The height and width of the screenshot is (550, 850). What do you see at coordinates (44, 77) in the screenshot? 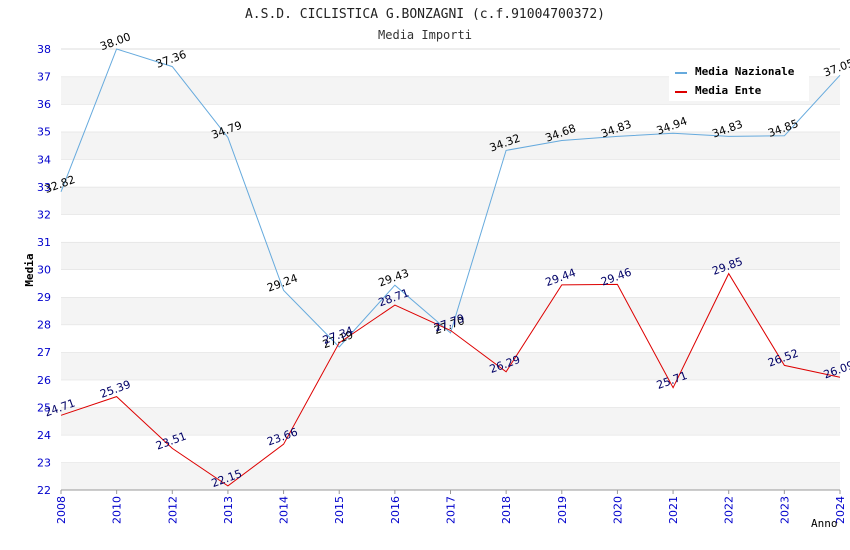
I see `y-tick-label: 37` at bounding box center [44, 77].